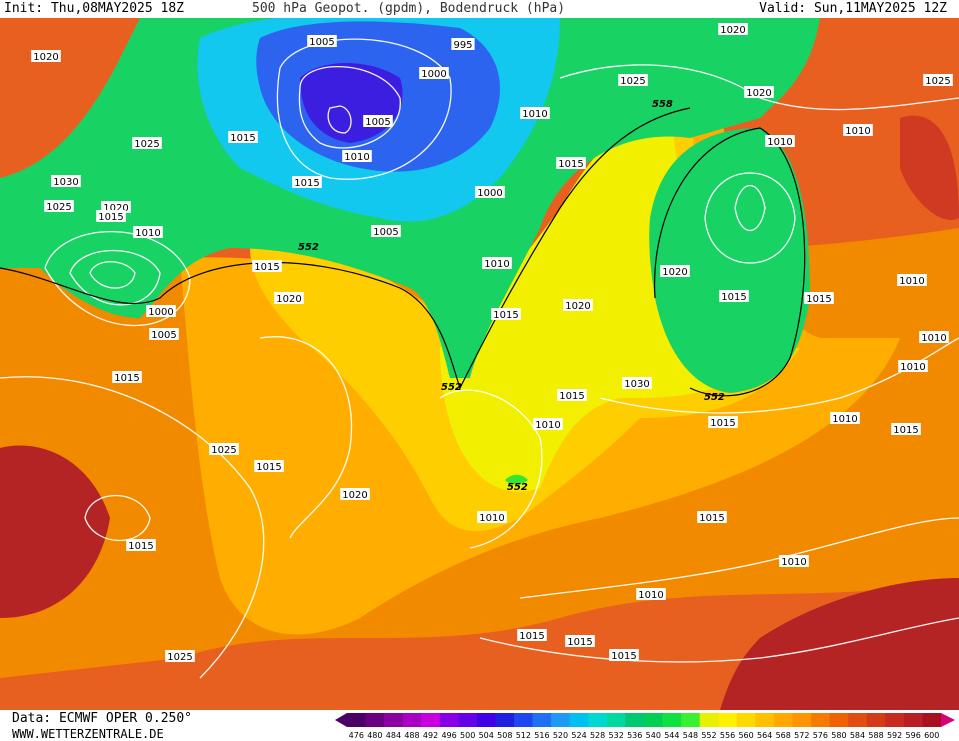  I want to click on pressure-label: 995, so click(463, 44).